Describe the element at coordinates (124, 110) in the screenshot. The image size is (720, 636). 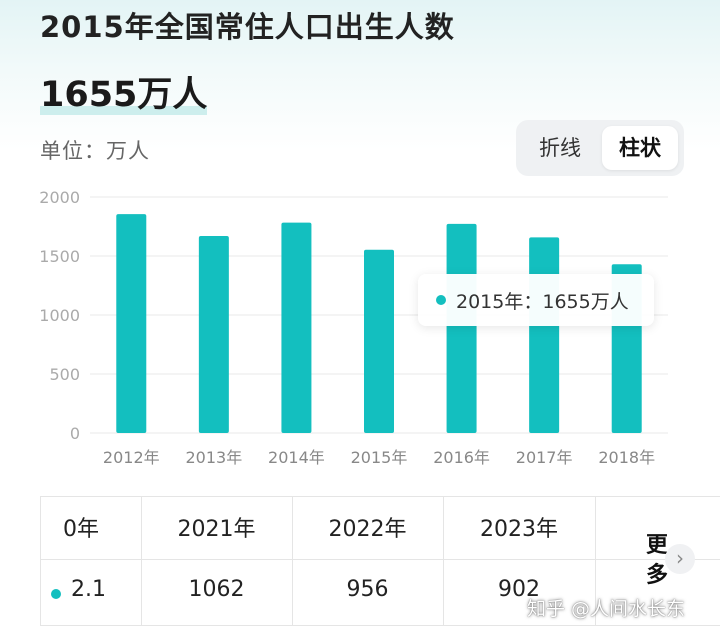
I see `highlight-underline` at that location.